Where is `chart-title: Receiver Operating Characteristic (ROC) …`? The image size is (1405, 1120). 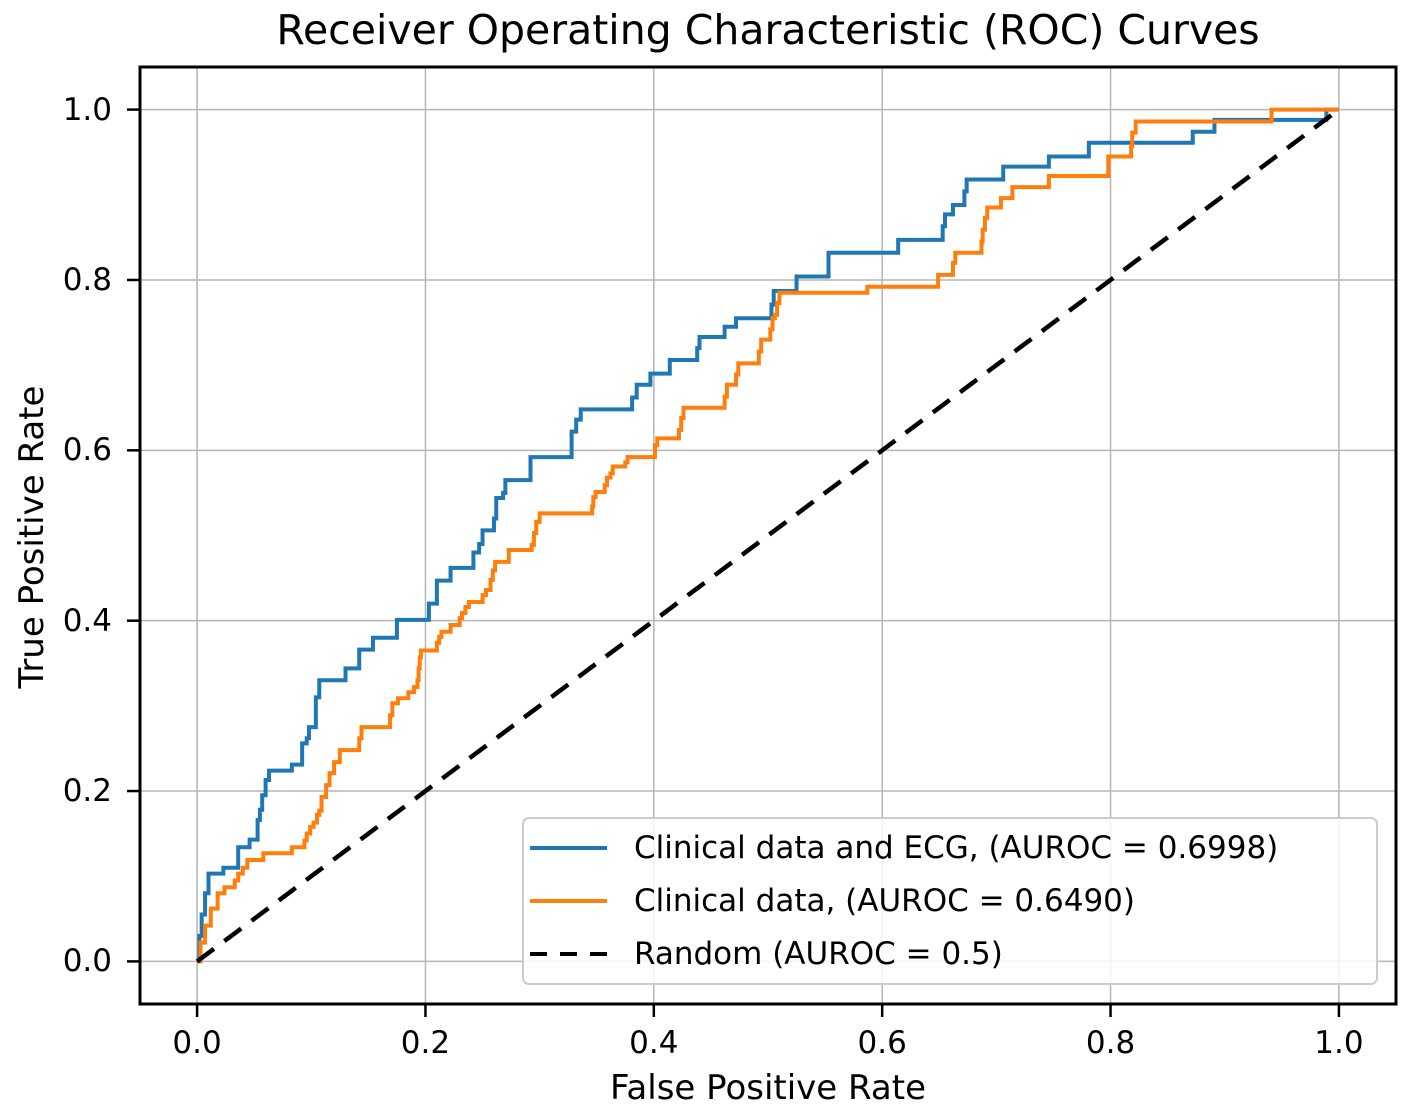 chart-title: Receiver Operating Characteristic (ROC) … is located at coordinates (768, 30).